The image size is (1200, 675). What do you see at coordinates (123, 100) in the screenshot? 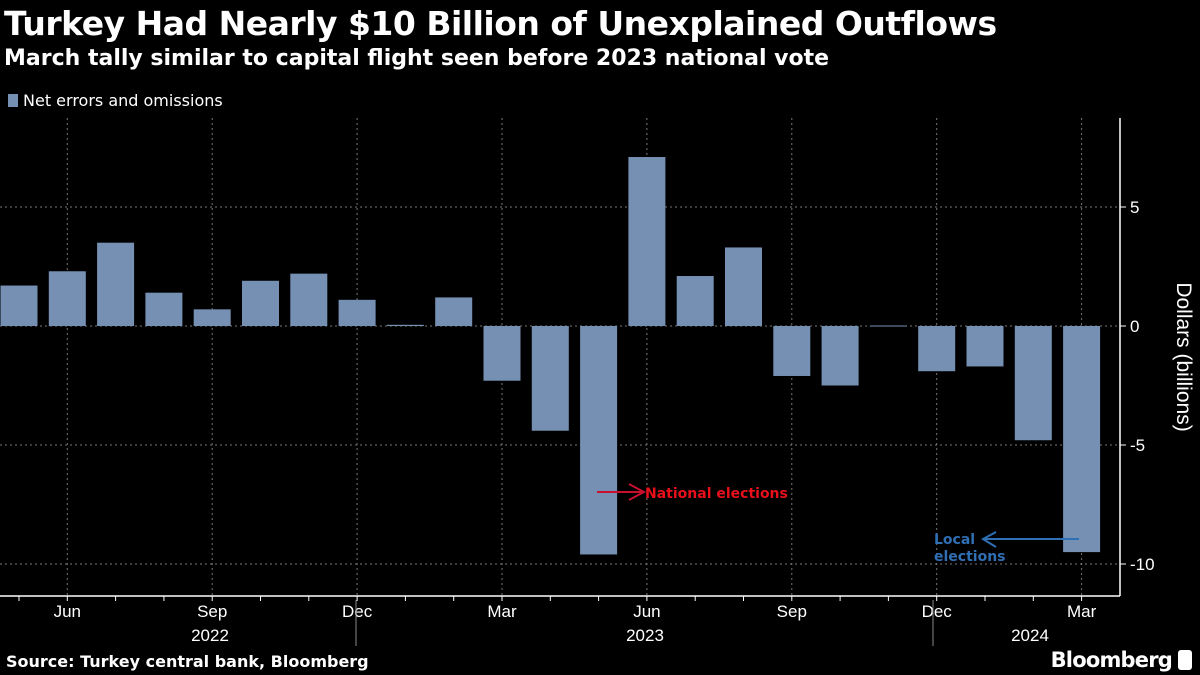
I see `legend-label: Net errors and omissions` at bounding box center [123, 100].